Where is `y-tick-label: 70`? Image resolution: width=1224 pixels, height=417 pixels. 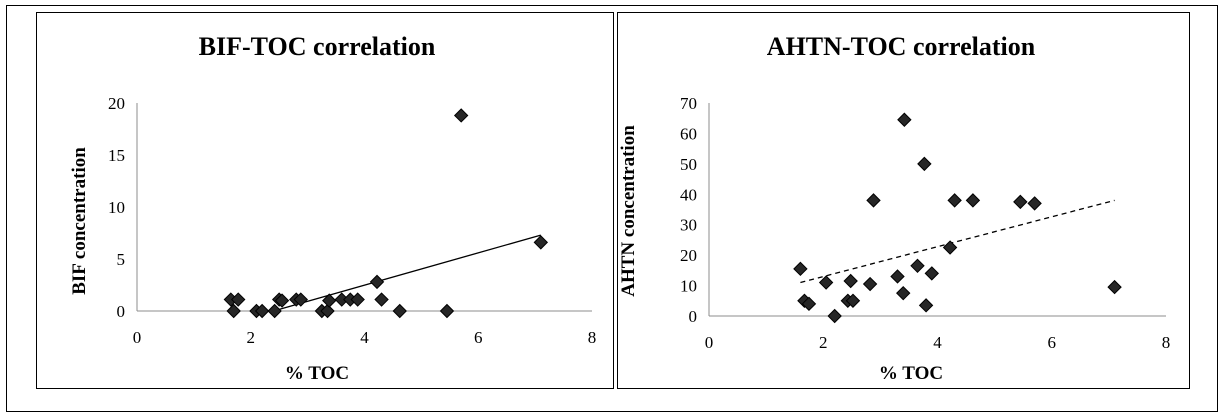 y-tick-label: 70 is located at coordinates (688, 103).